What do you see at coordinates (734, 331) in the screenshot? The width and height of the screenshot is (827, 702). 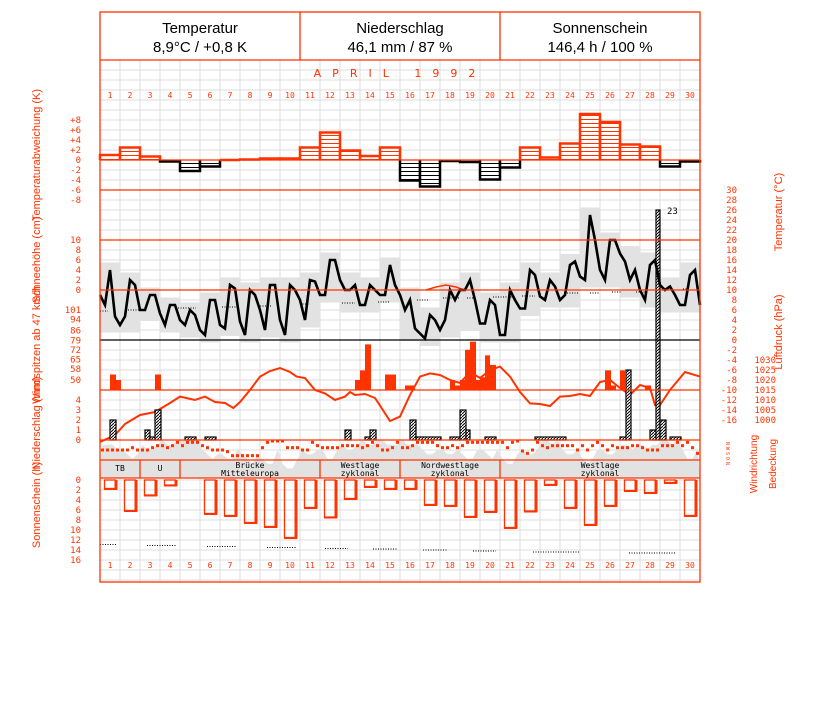 I see `tick-temperature: 2` at bounding box center [734, 331].